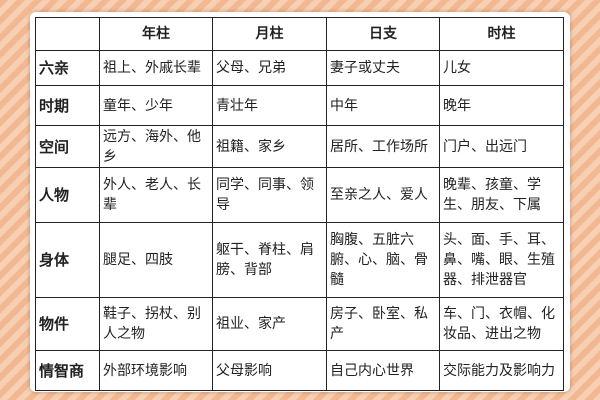 The image size is (600, 400). Describe the element at coordinates (383, 260) in the screenshot. I see `table-cell: 胸腹、五脏六腑、心、脑、骨髓` at that location.